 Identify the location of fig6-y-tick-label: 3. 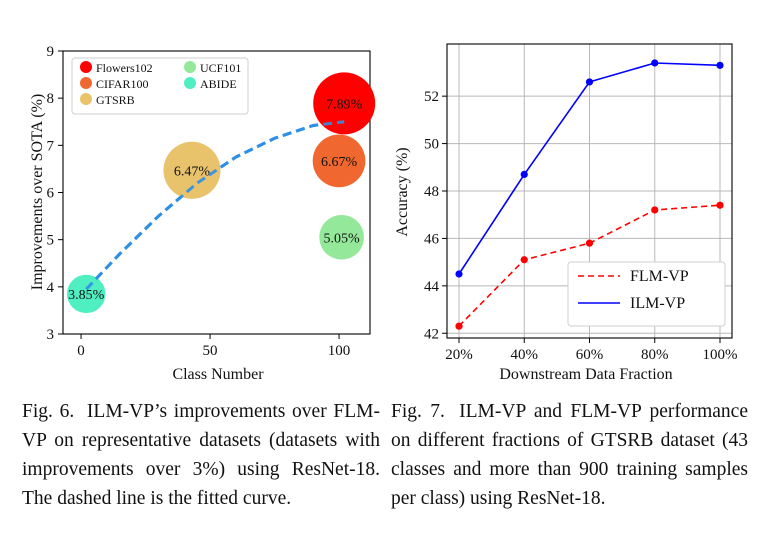
(51, 335).